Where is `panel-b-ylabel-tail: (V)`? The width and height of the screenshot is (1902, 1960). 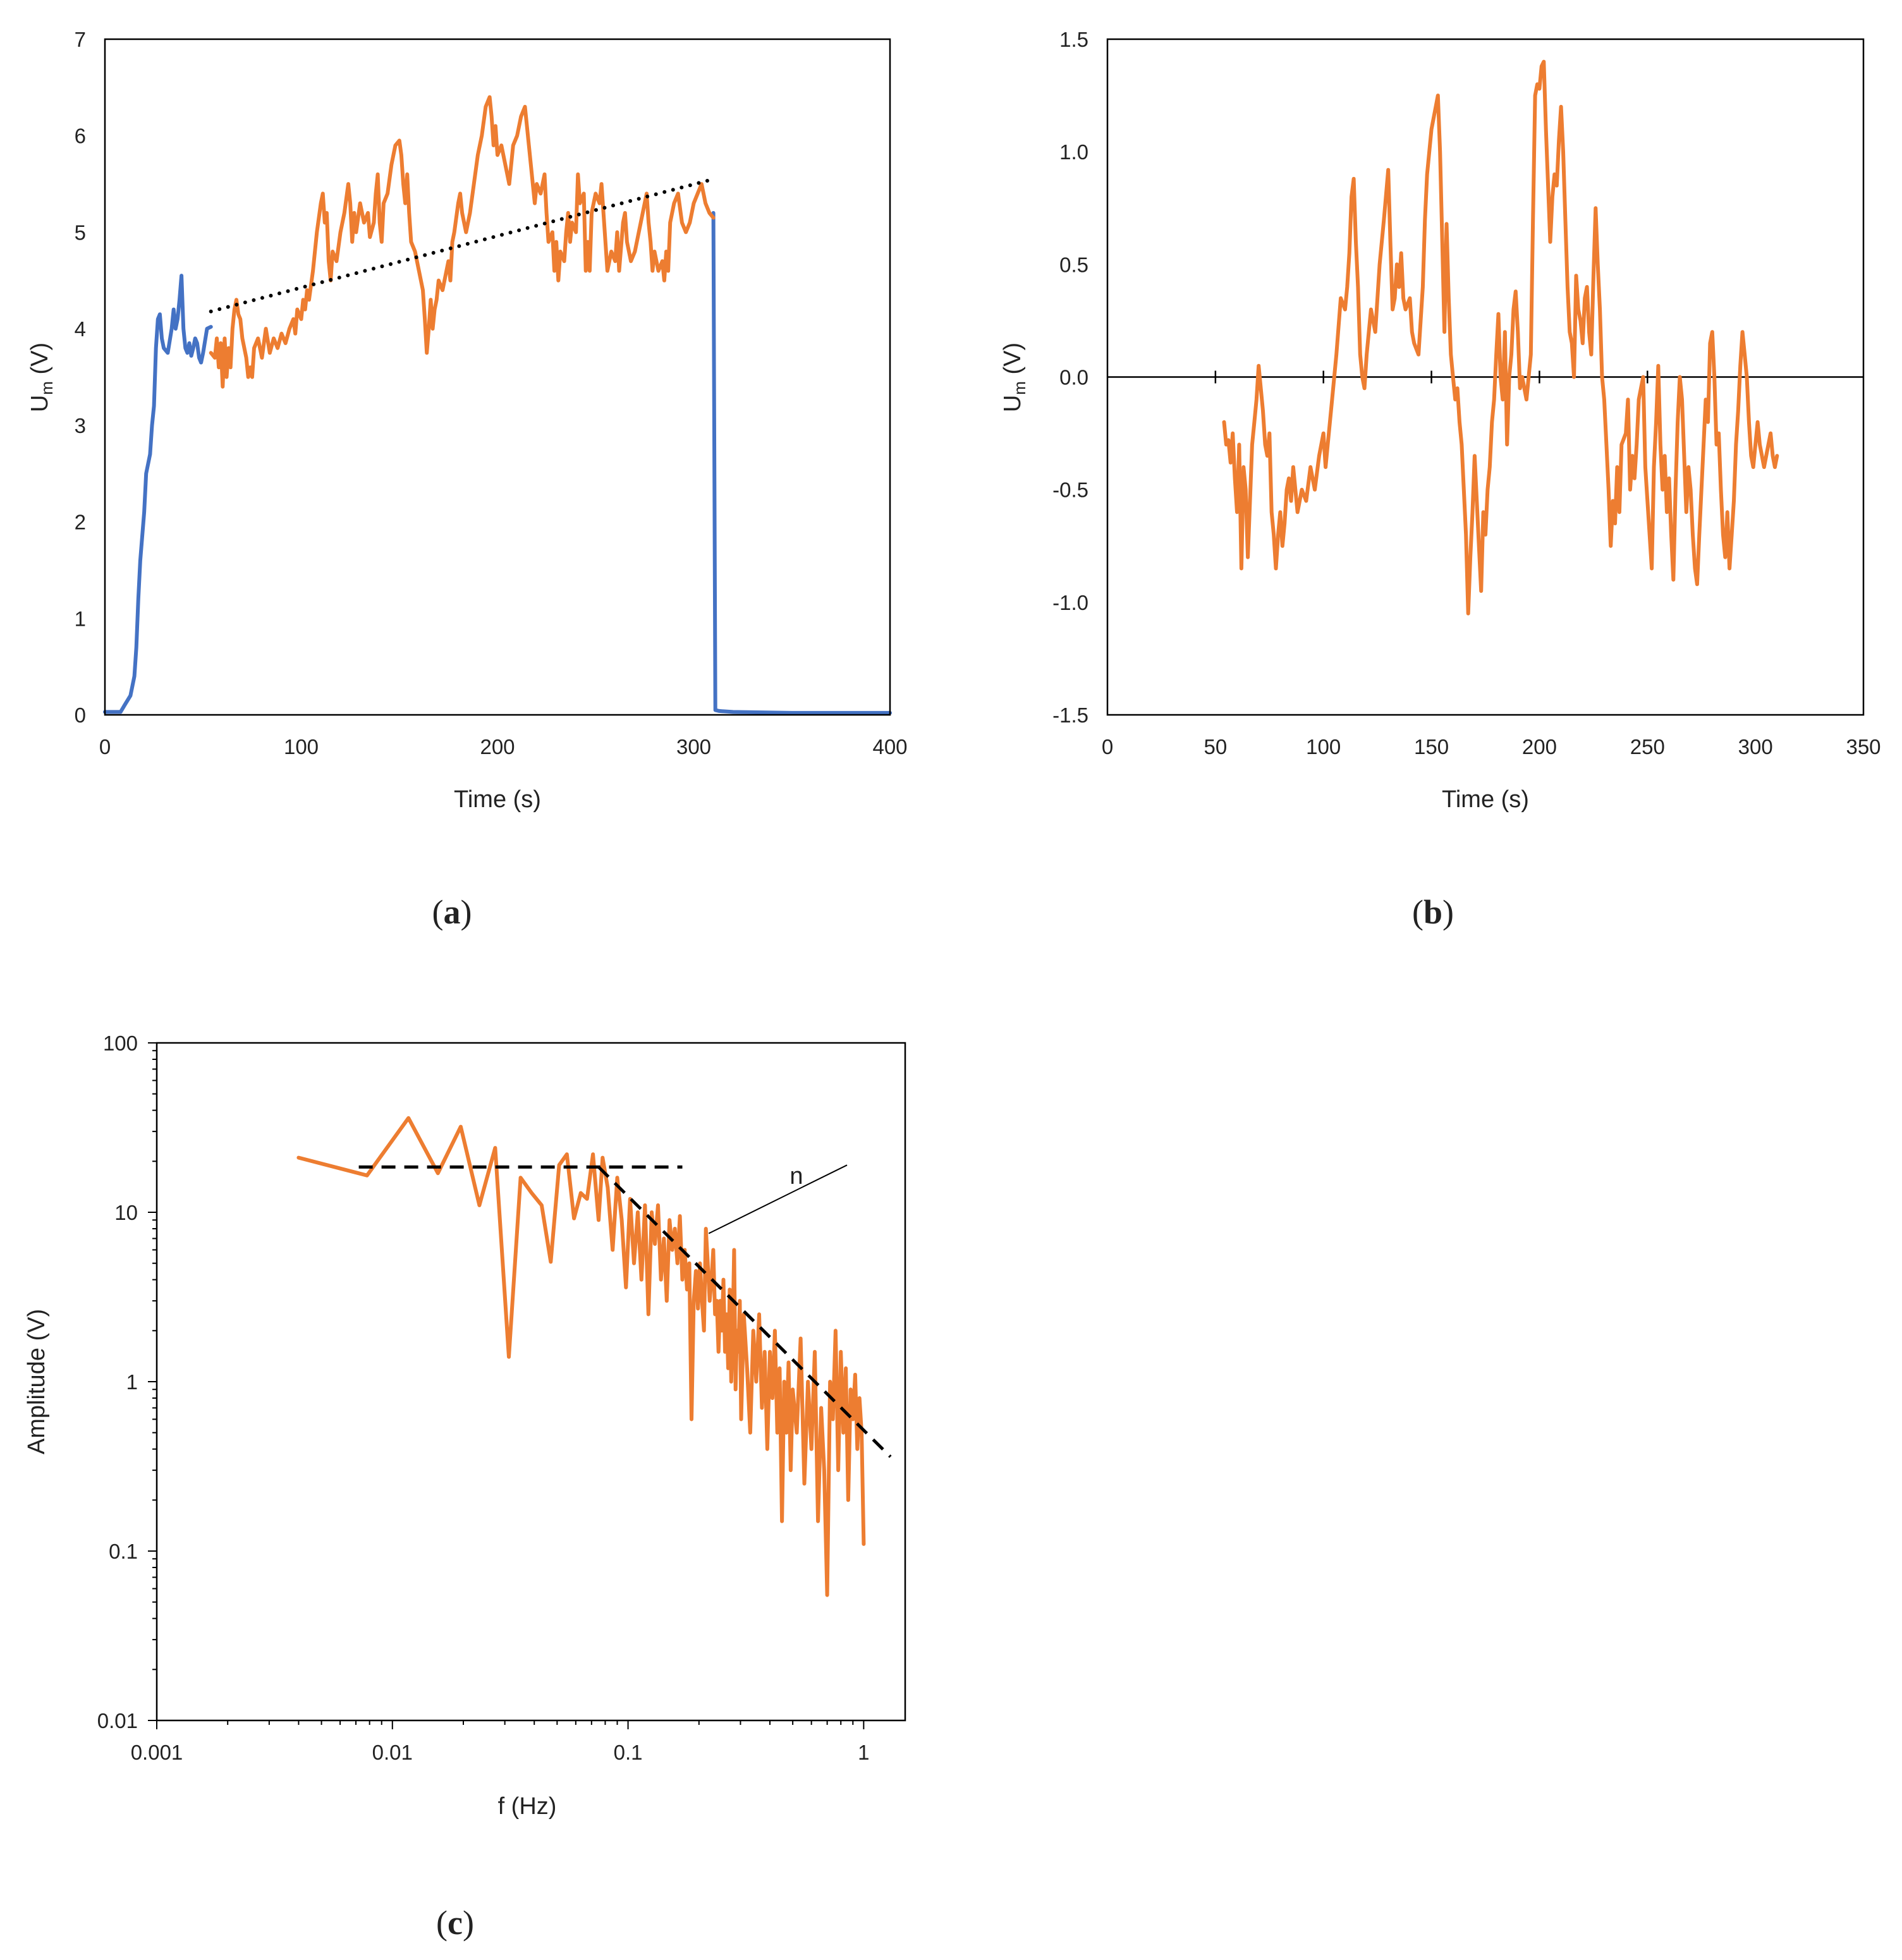 panel-b-ylabel-tail: (V) is located at coordinates (1012, 362).